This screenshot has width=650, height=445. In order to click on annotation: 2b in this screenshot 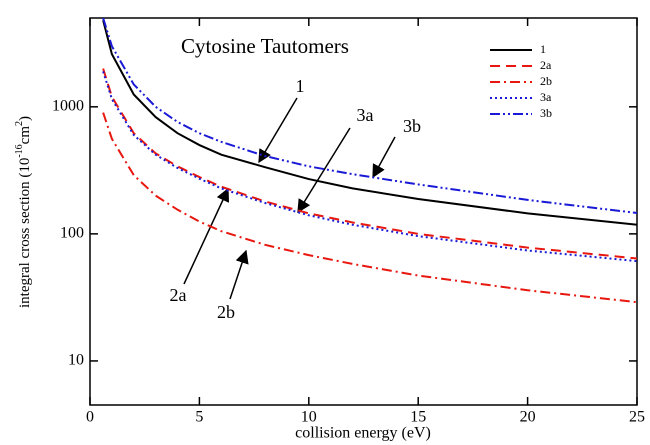, I will do `click(226, 312)`.